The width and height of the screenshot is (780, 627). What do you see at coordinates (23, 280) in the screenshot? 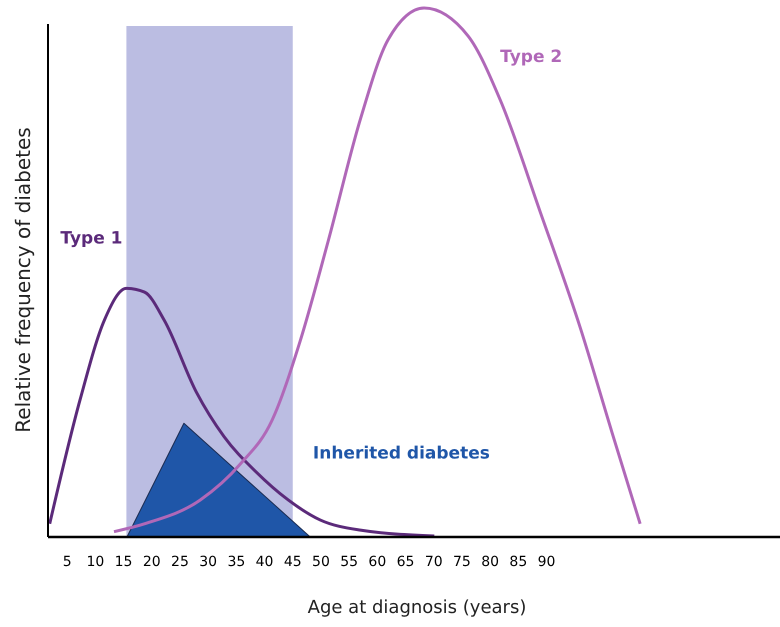
I see `y-axis-title: Relative frequency of diabetes` at bounding box center [23, 280].